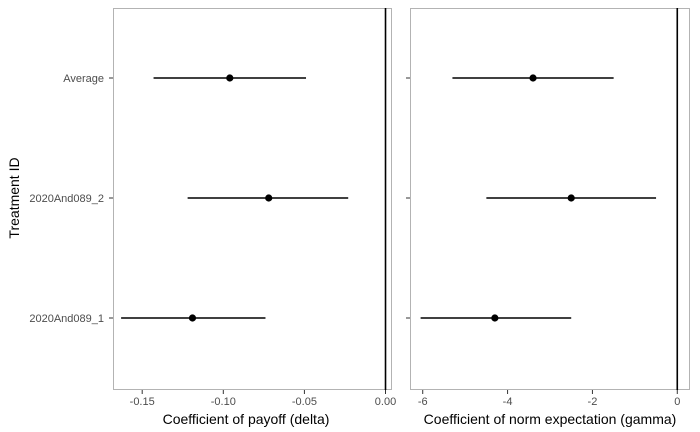 This screenshot has height=432, width=700. I want to click on x-axis-title-payoff: Coefficient of payoff (delta), so click(246, 419).